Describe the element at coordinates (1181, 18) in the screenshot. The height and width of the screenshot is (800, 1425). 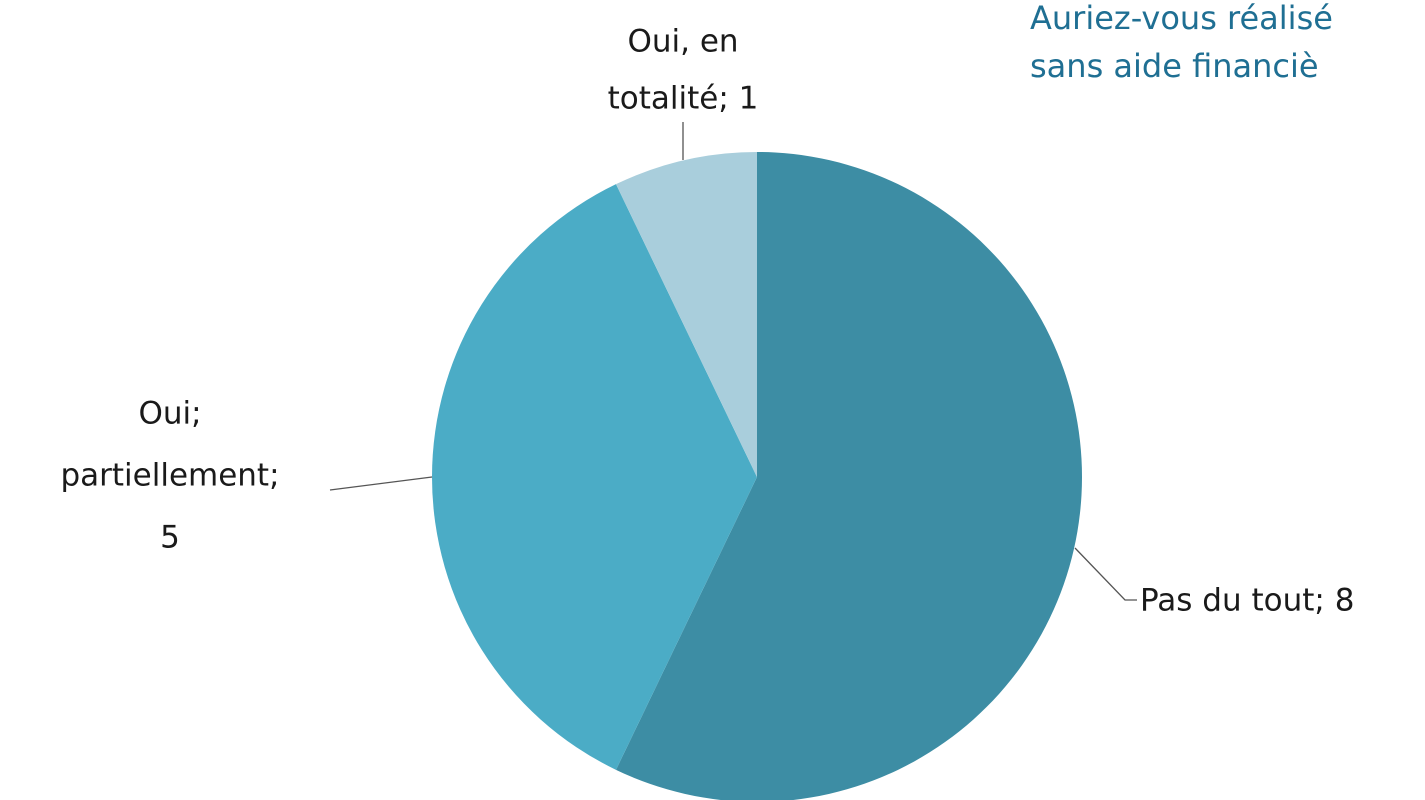
I see `chart-title-line: Auriez-vous réalisé` at that location.